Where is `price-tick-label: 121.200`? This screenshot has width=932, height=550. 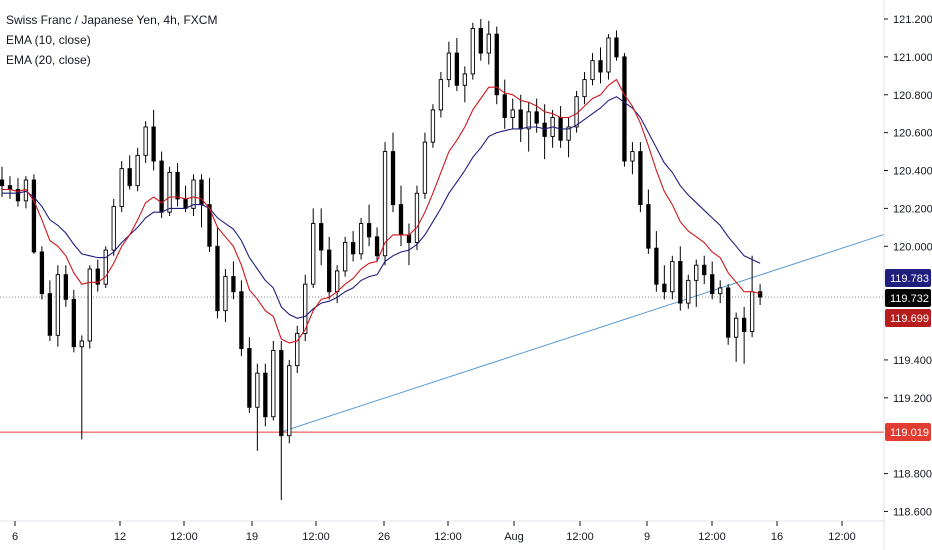 price-tick-label: 121.200 is located at coordinates (912, 20).